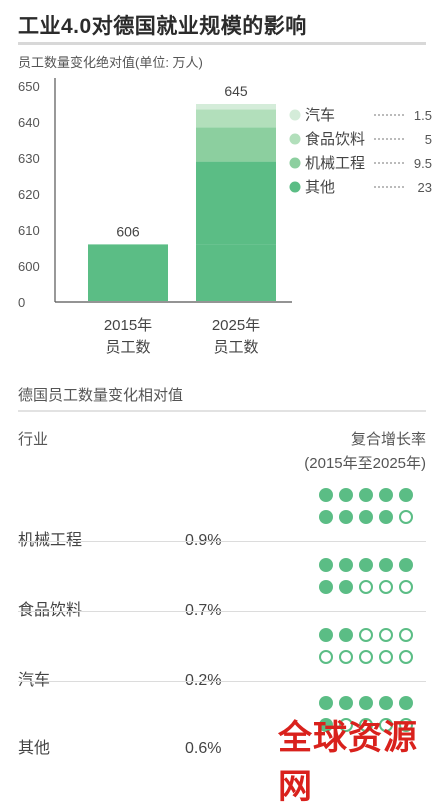 The image size is (438, 808). I want to click on legend-label: 其他, so click(320, 187).